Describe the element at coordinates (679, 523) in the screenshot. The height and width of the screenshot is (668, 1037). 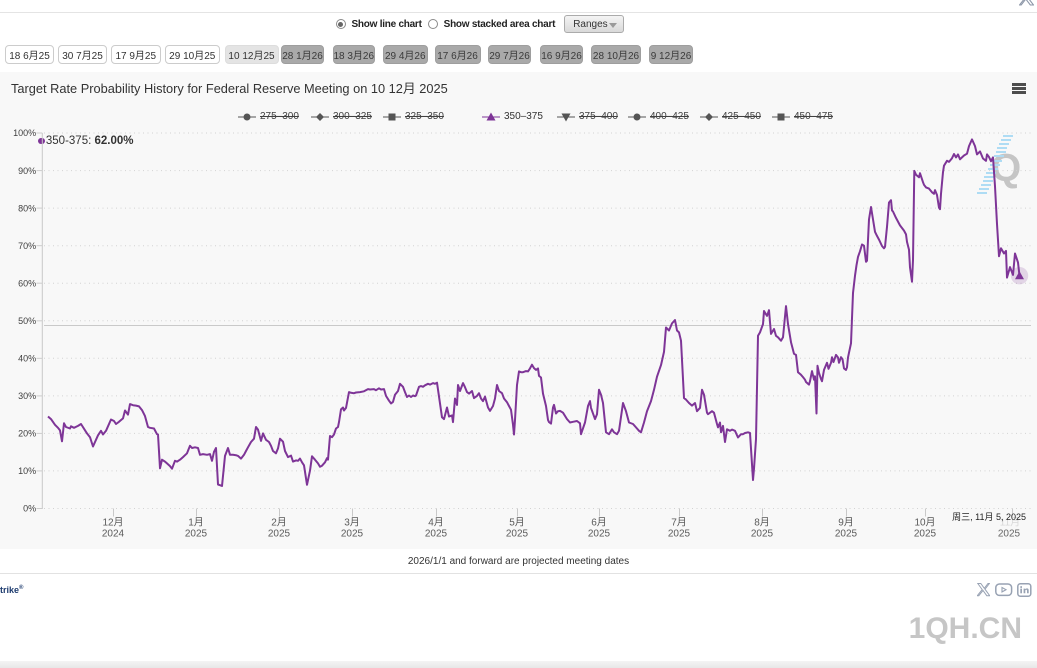
I see `svg-text: 7月` at that location.